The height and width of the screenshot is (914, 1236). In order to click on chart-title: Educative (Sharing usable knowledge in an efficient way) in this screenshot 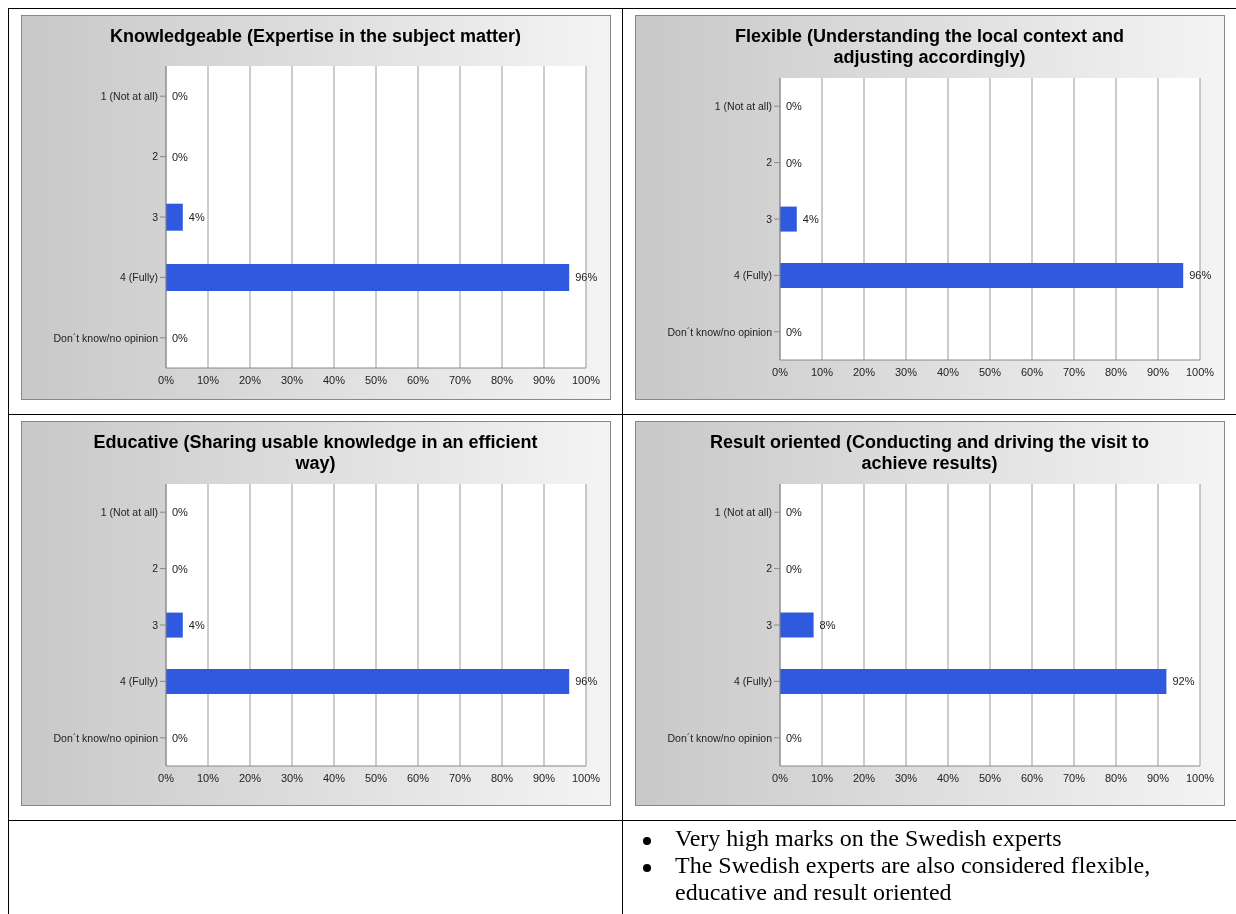, I will do `click(315, 453)`.